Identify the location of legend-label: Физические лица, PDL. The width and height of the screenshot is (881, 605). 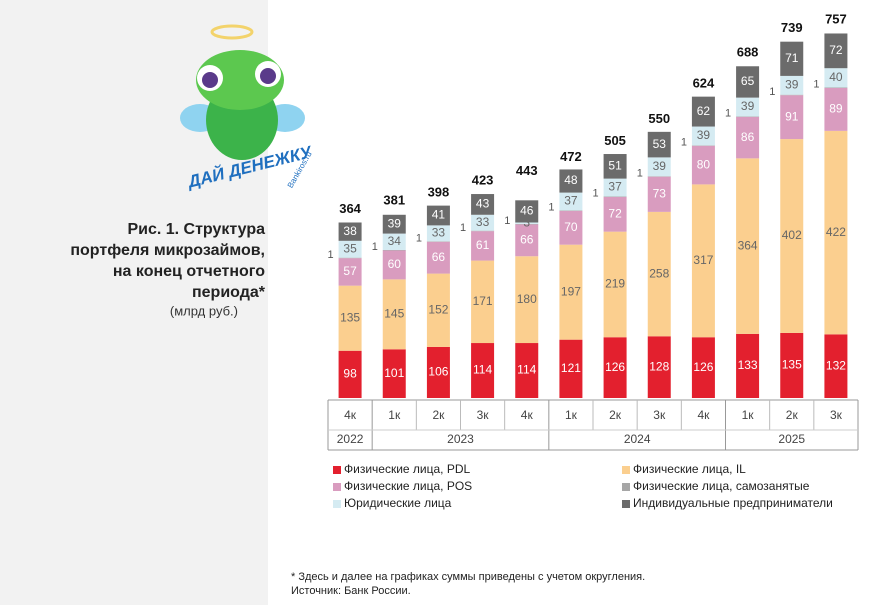
(407, 469).